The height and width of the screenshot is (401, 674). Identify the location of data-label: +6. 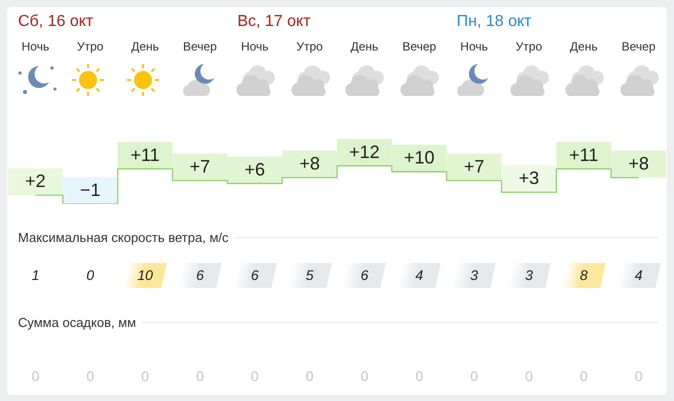
(255, 169).